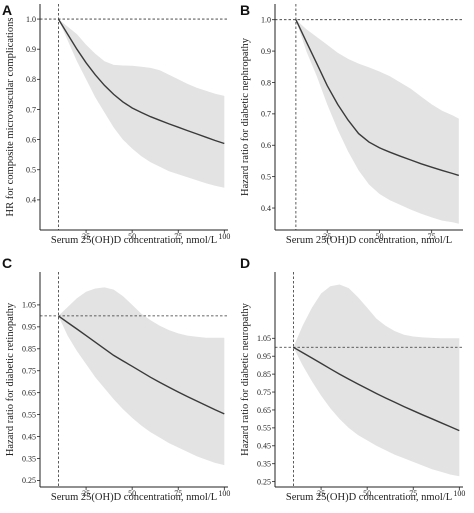 Image resolution: width=474 pixels, height=513 pixels. What do you see at coordinates (245, 263) in the screenshot?
I see `panel-letter: D` at bounding box center [245, 263].